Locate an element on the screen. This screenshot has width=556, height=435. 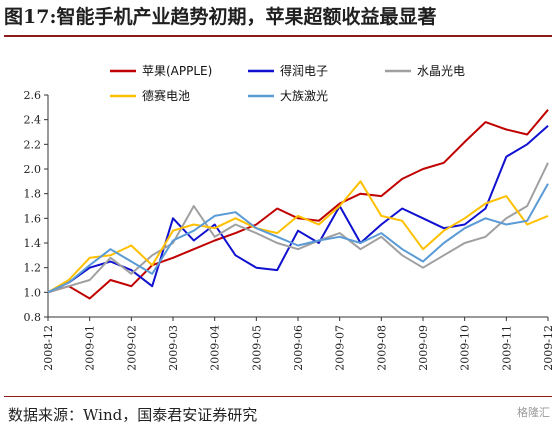
y-tick-label: 2.6 is located at coordinates (33, 95).